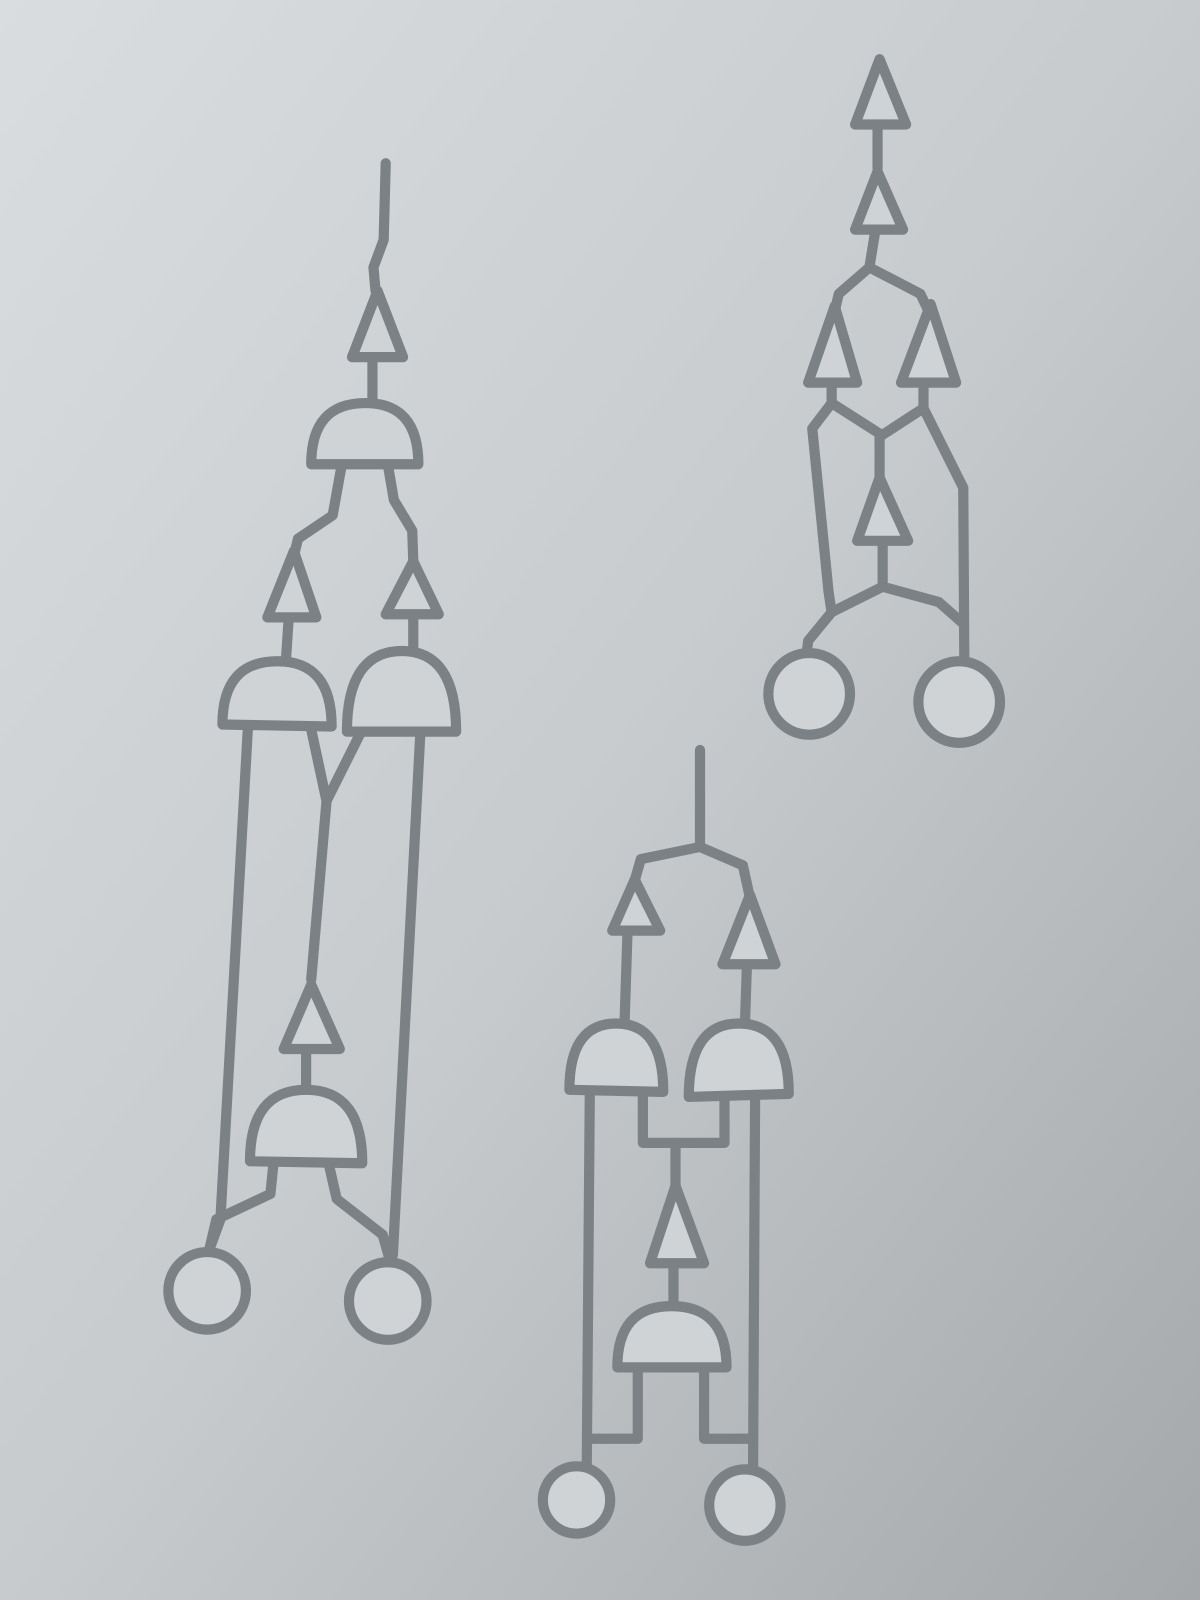  Describe the element at coordinates (665, 1145) in the screenshot. I see `bottom-circuit` at that location.